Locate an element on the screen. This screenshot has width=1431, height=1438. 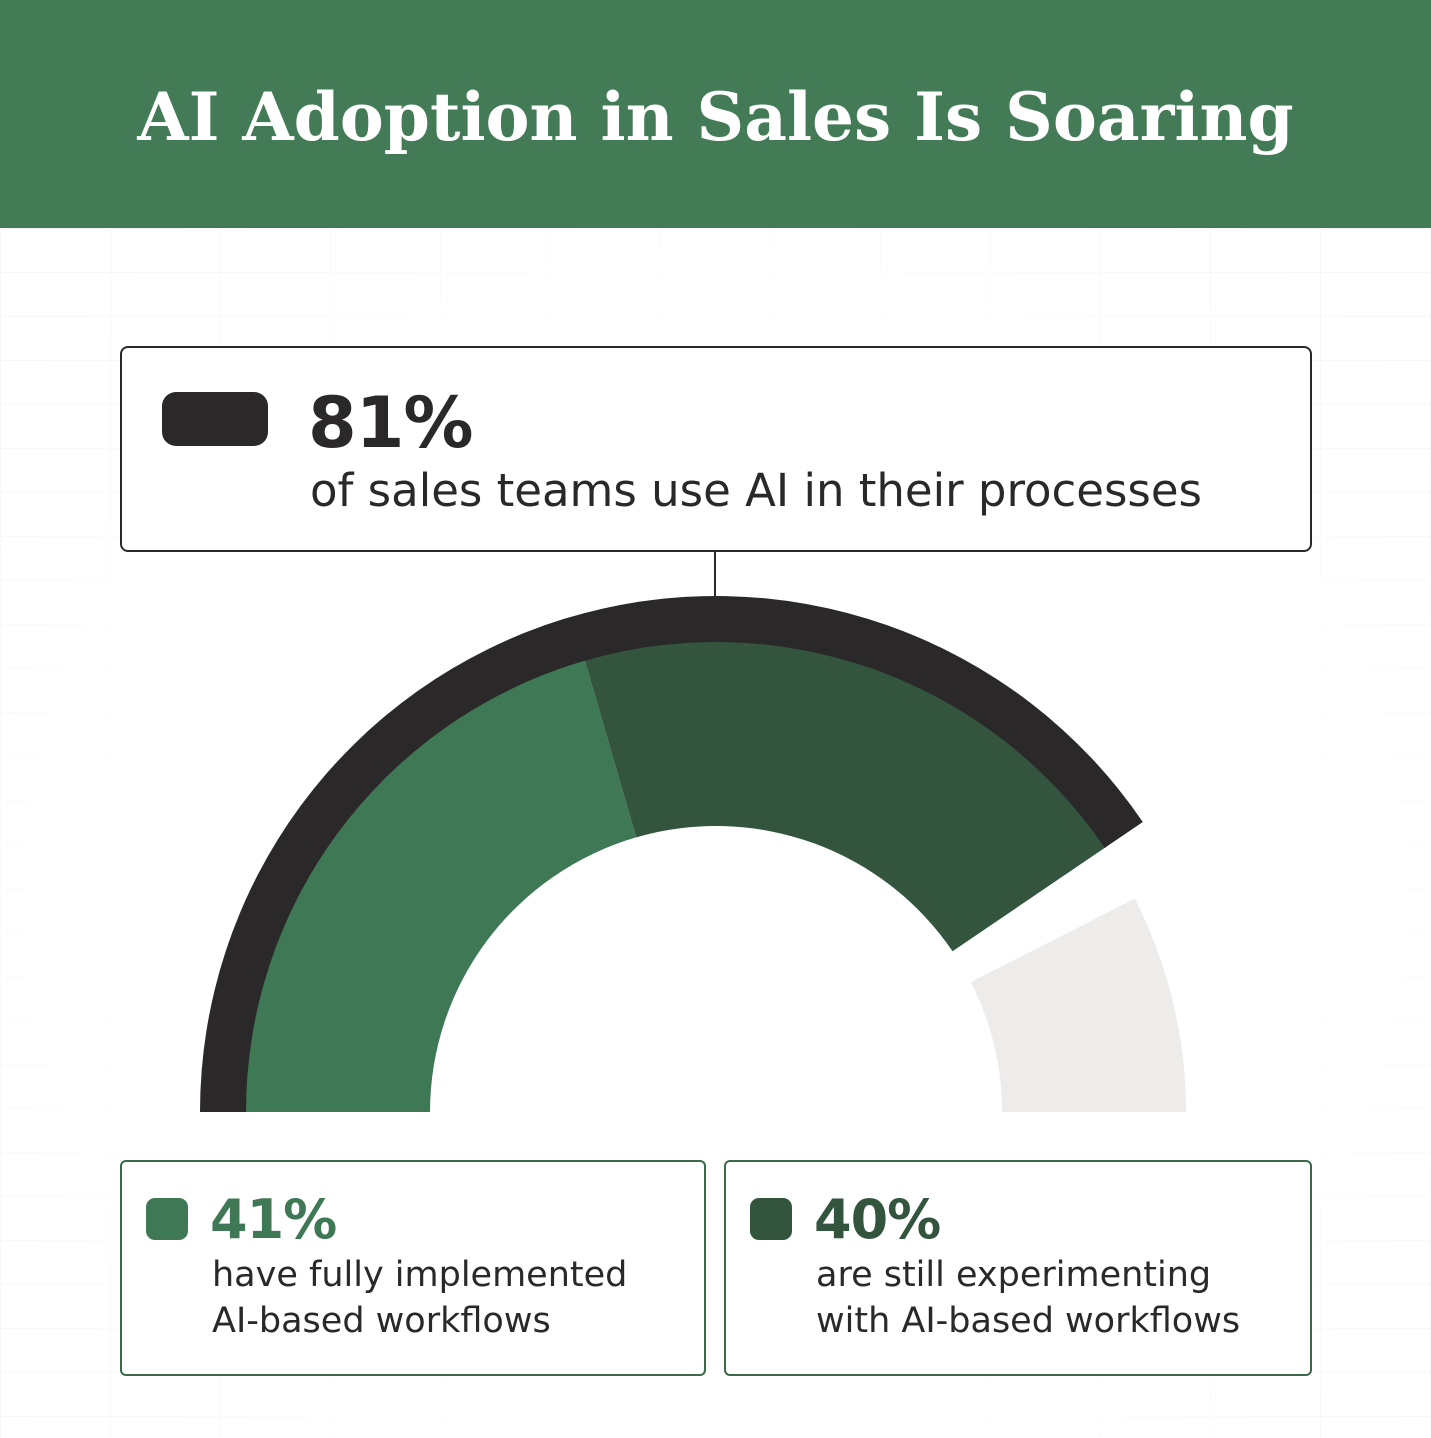
gauge-segment-remainder is located at coordinates (1078, 1005).